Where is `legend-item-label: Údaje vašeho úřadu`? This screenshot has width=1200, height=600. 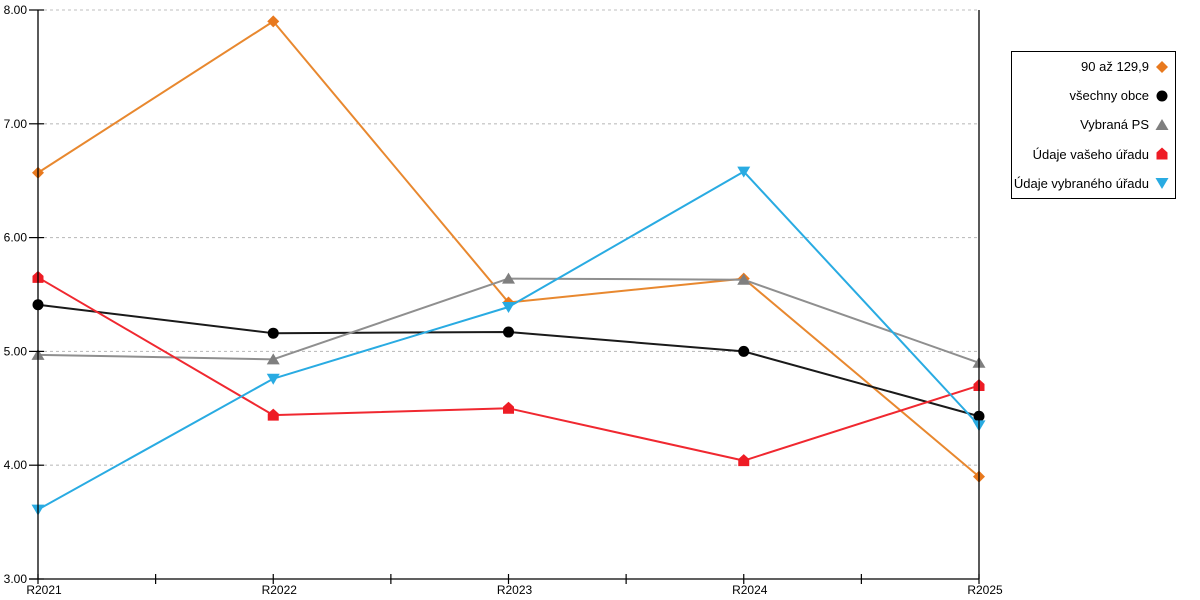
legend-item-label: Údaje vašeho úřadu is located at coordinates (1090, 154).